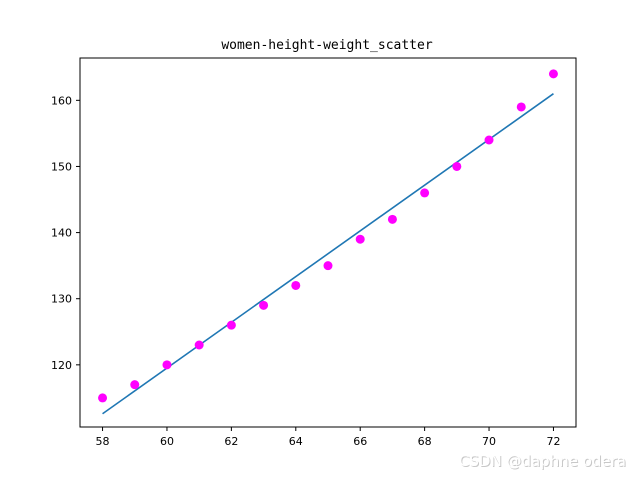 This screenshot has width=640, height=480. Describe the element at coordinates (553, 441) in the screenshot. I see `x-tick-label-7: 72` at that location.